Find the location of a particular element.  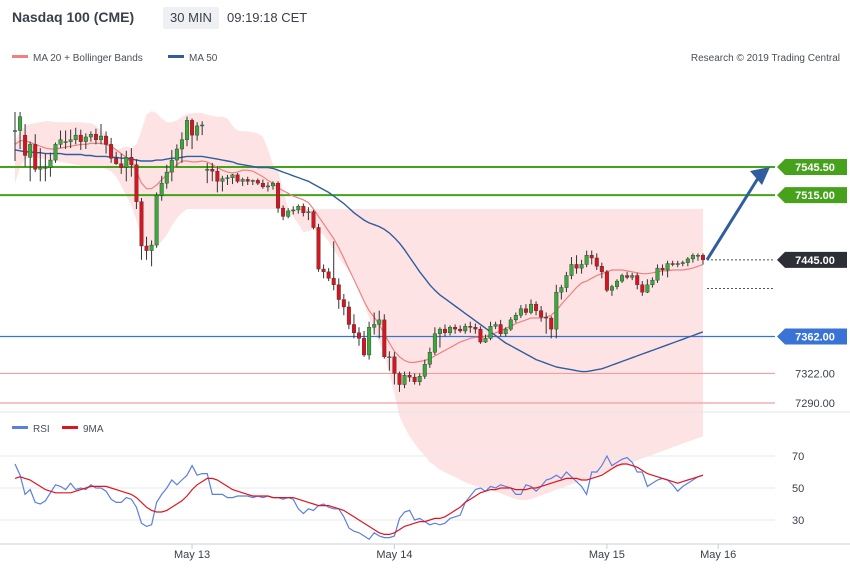

ma50-legend-label: MA 50 is located at coordinates (203, 58).